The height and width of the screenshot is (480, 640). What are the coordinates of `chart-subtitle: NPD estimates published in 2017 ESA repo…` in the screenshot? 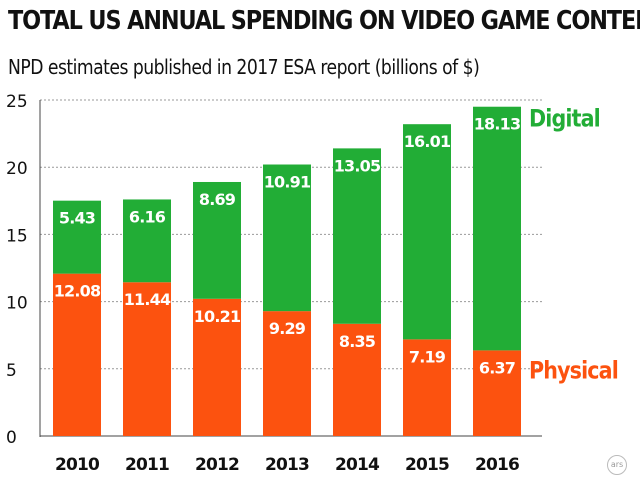 It's located at (244, 67).